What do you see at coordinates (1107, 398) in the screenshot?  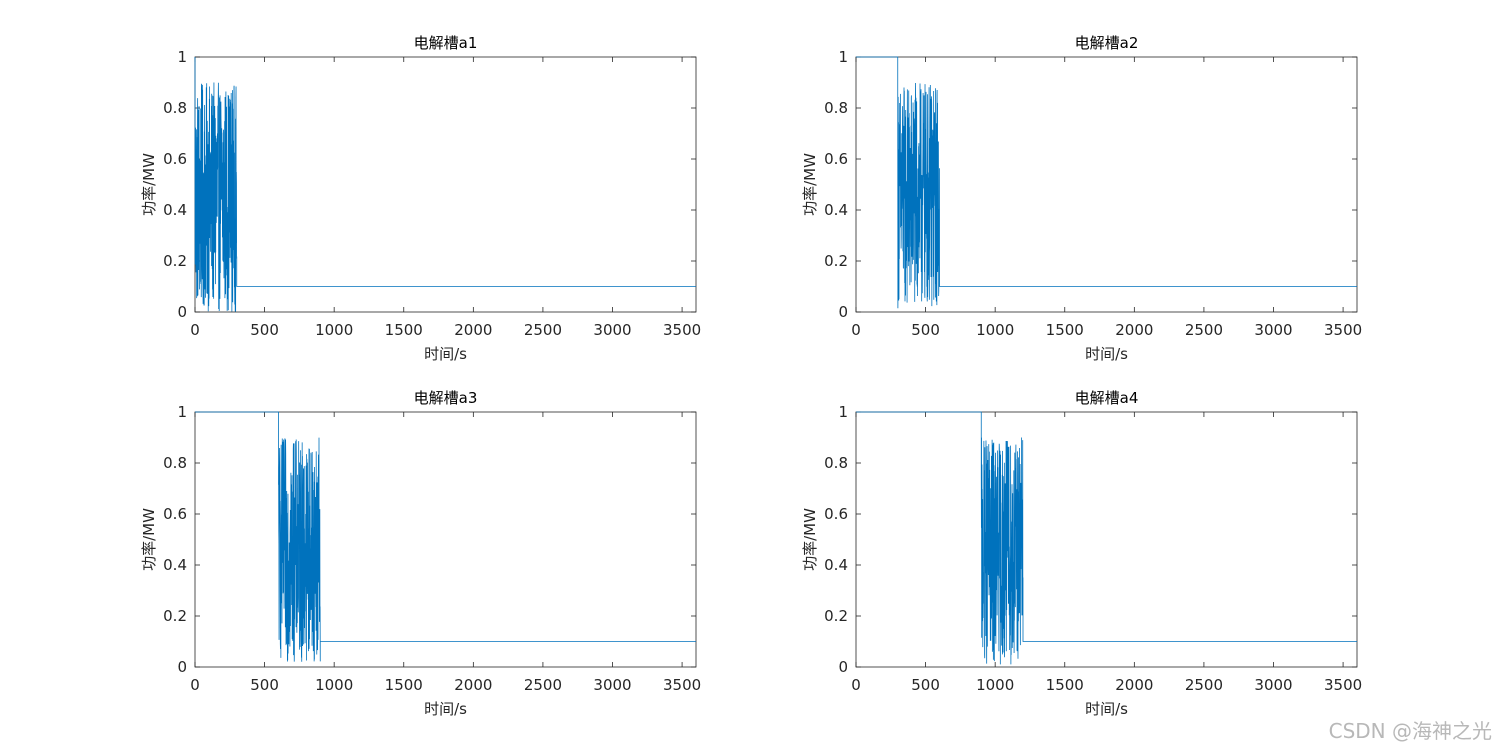 I see `subplot-title: 电解槽a4` at bounding box center [1107, 398].